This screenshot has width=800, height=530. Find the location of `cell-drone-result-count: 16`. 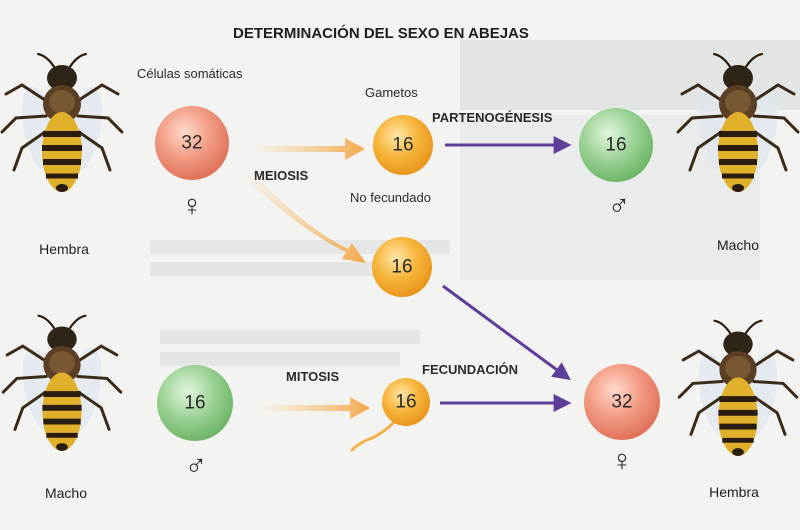

cell-drone-result-count: 16 is located at coordinates (615, 145).